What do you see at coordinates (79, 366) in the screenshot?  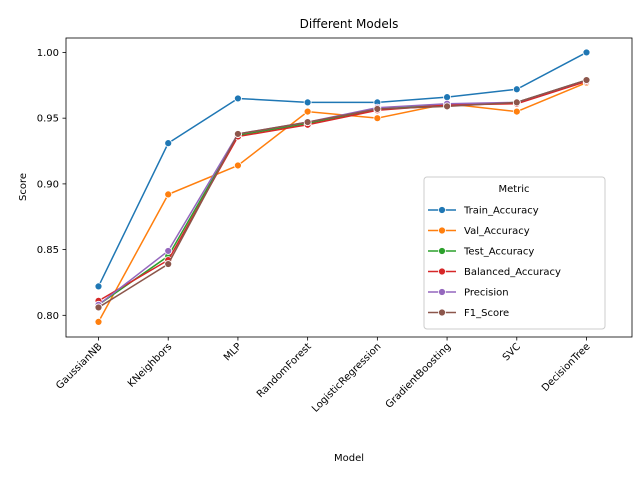 I see `x-tick-label: GaussianNB` at bounding box center [79, 366].